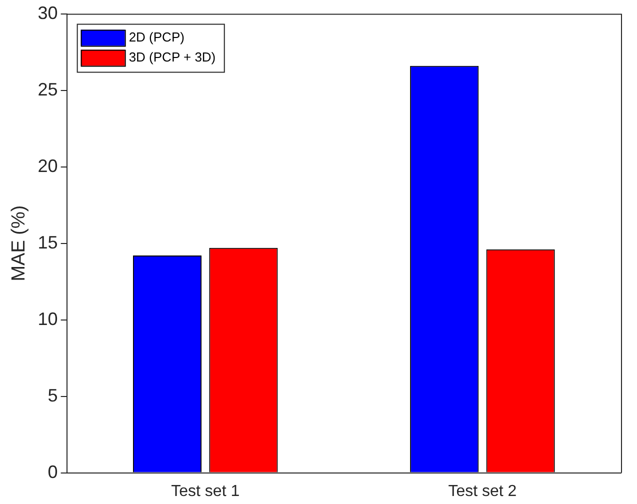  Describe the element at coordinates (482, 491) in the screenshot. I see `x-tick-label: Test set 2` at that location.